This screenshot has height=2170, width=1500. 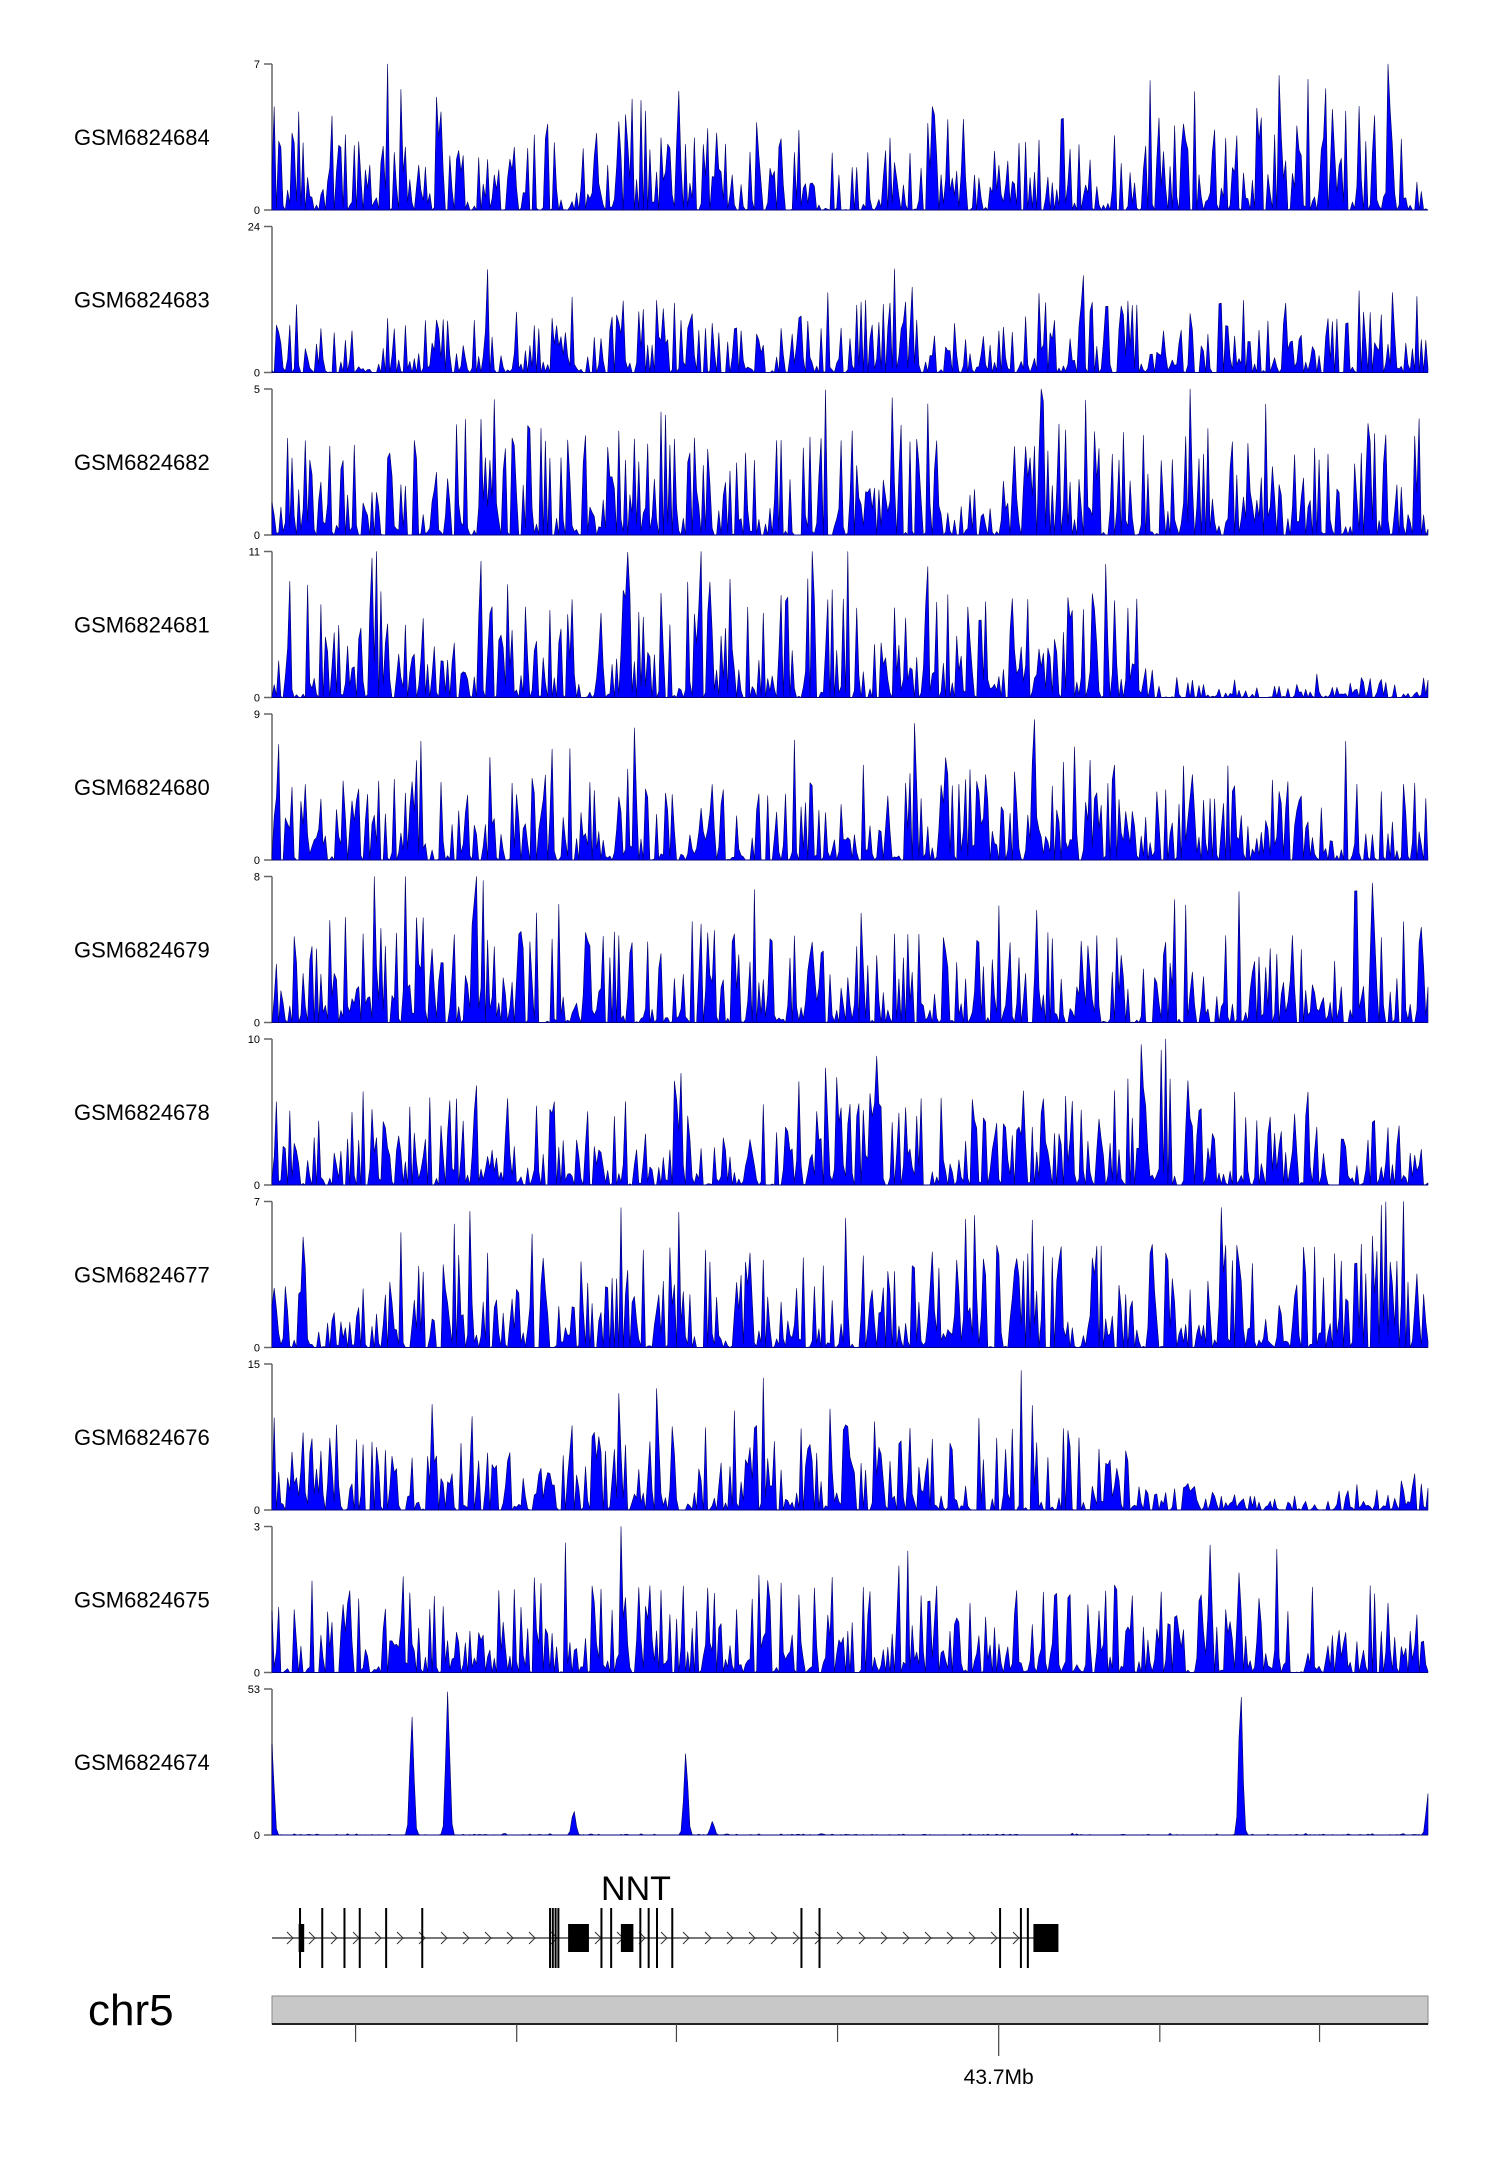 What do you see at coordinates (142, 1437) in the screenshot?
I see `track-label: GSM6824676` at bounding box center [142, 1437].